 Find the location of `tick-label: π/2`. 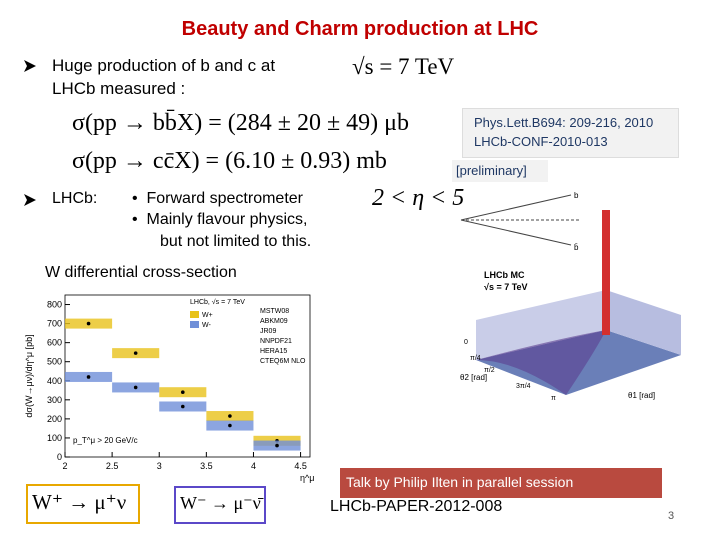

tick-label: π/2 is located at coordinates (489, 370).